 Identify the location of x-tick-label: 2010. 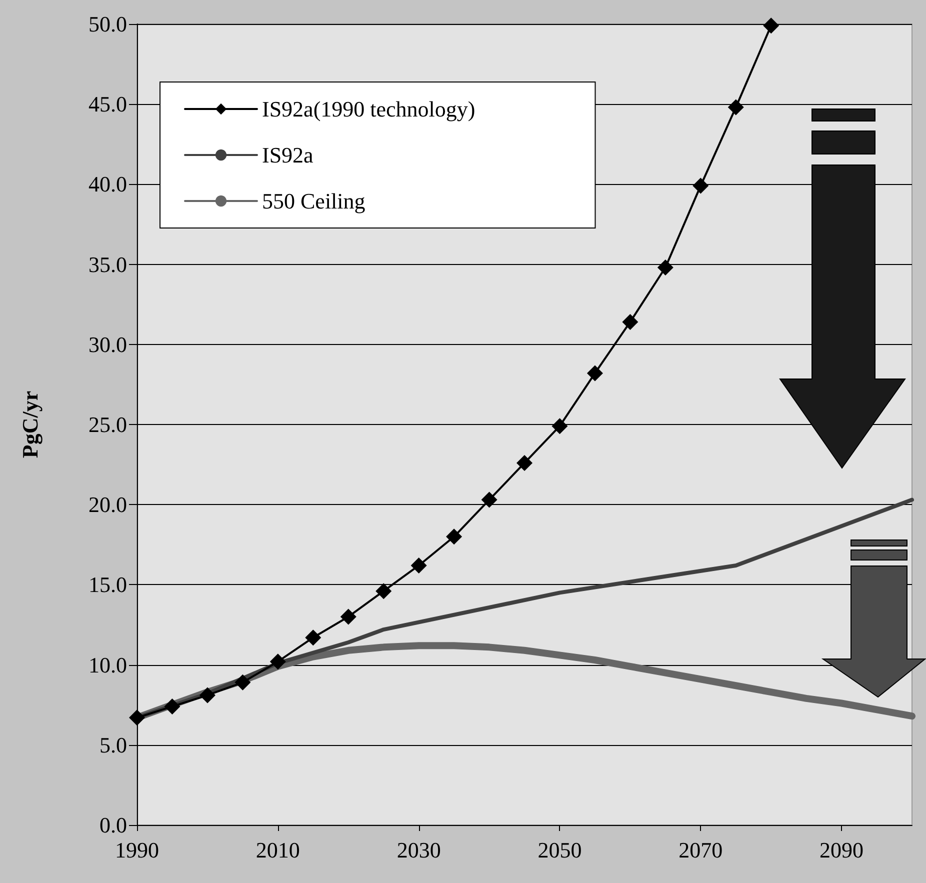
(278, 850).